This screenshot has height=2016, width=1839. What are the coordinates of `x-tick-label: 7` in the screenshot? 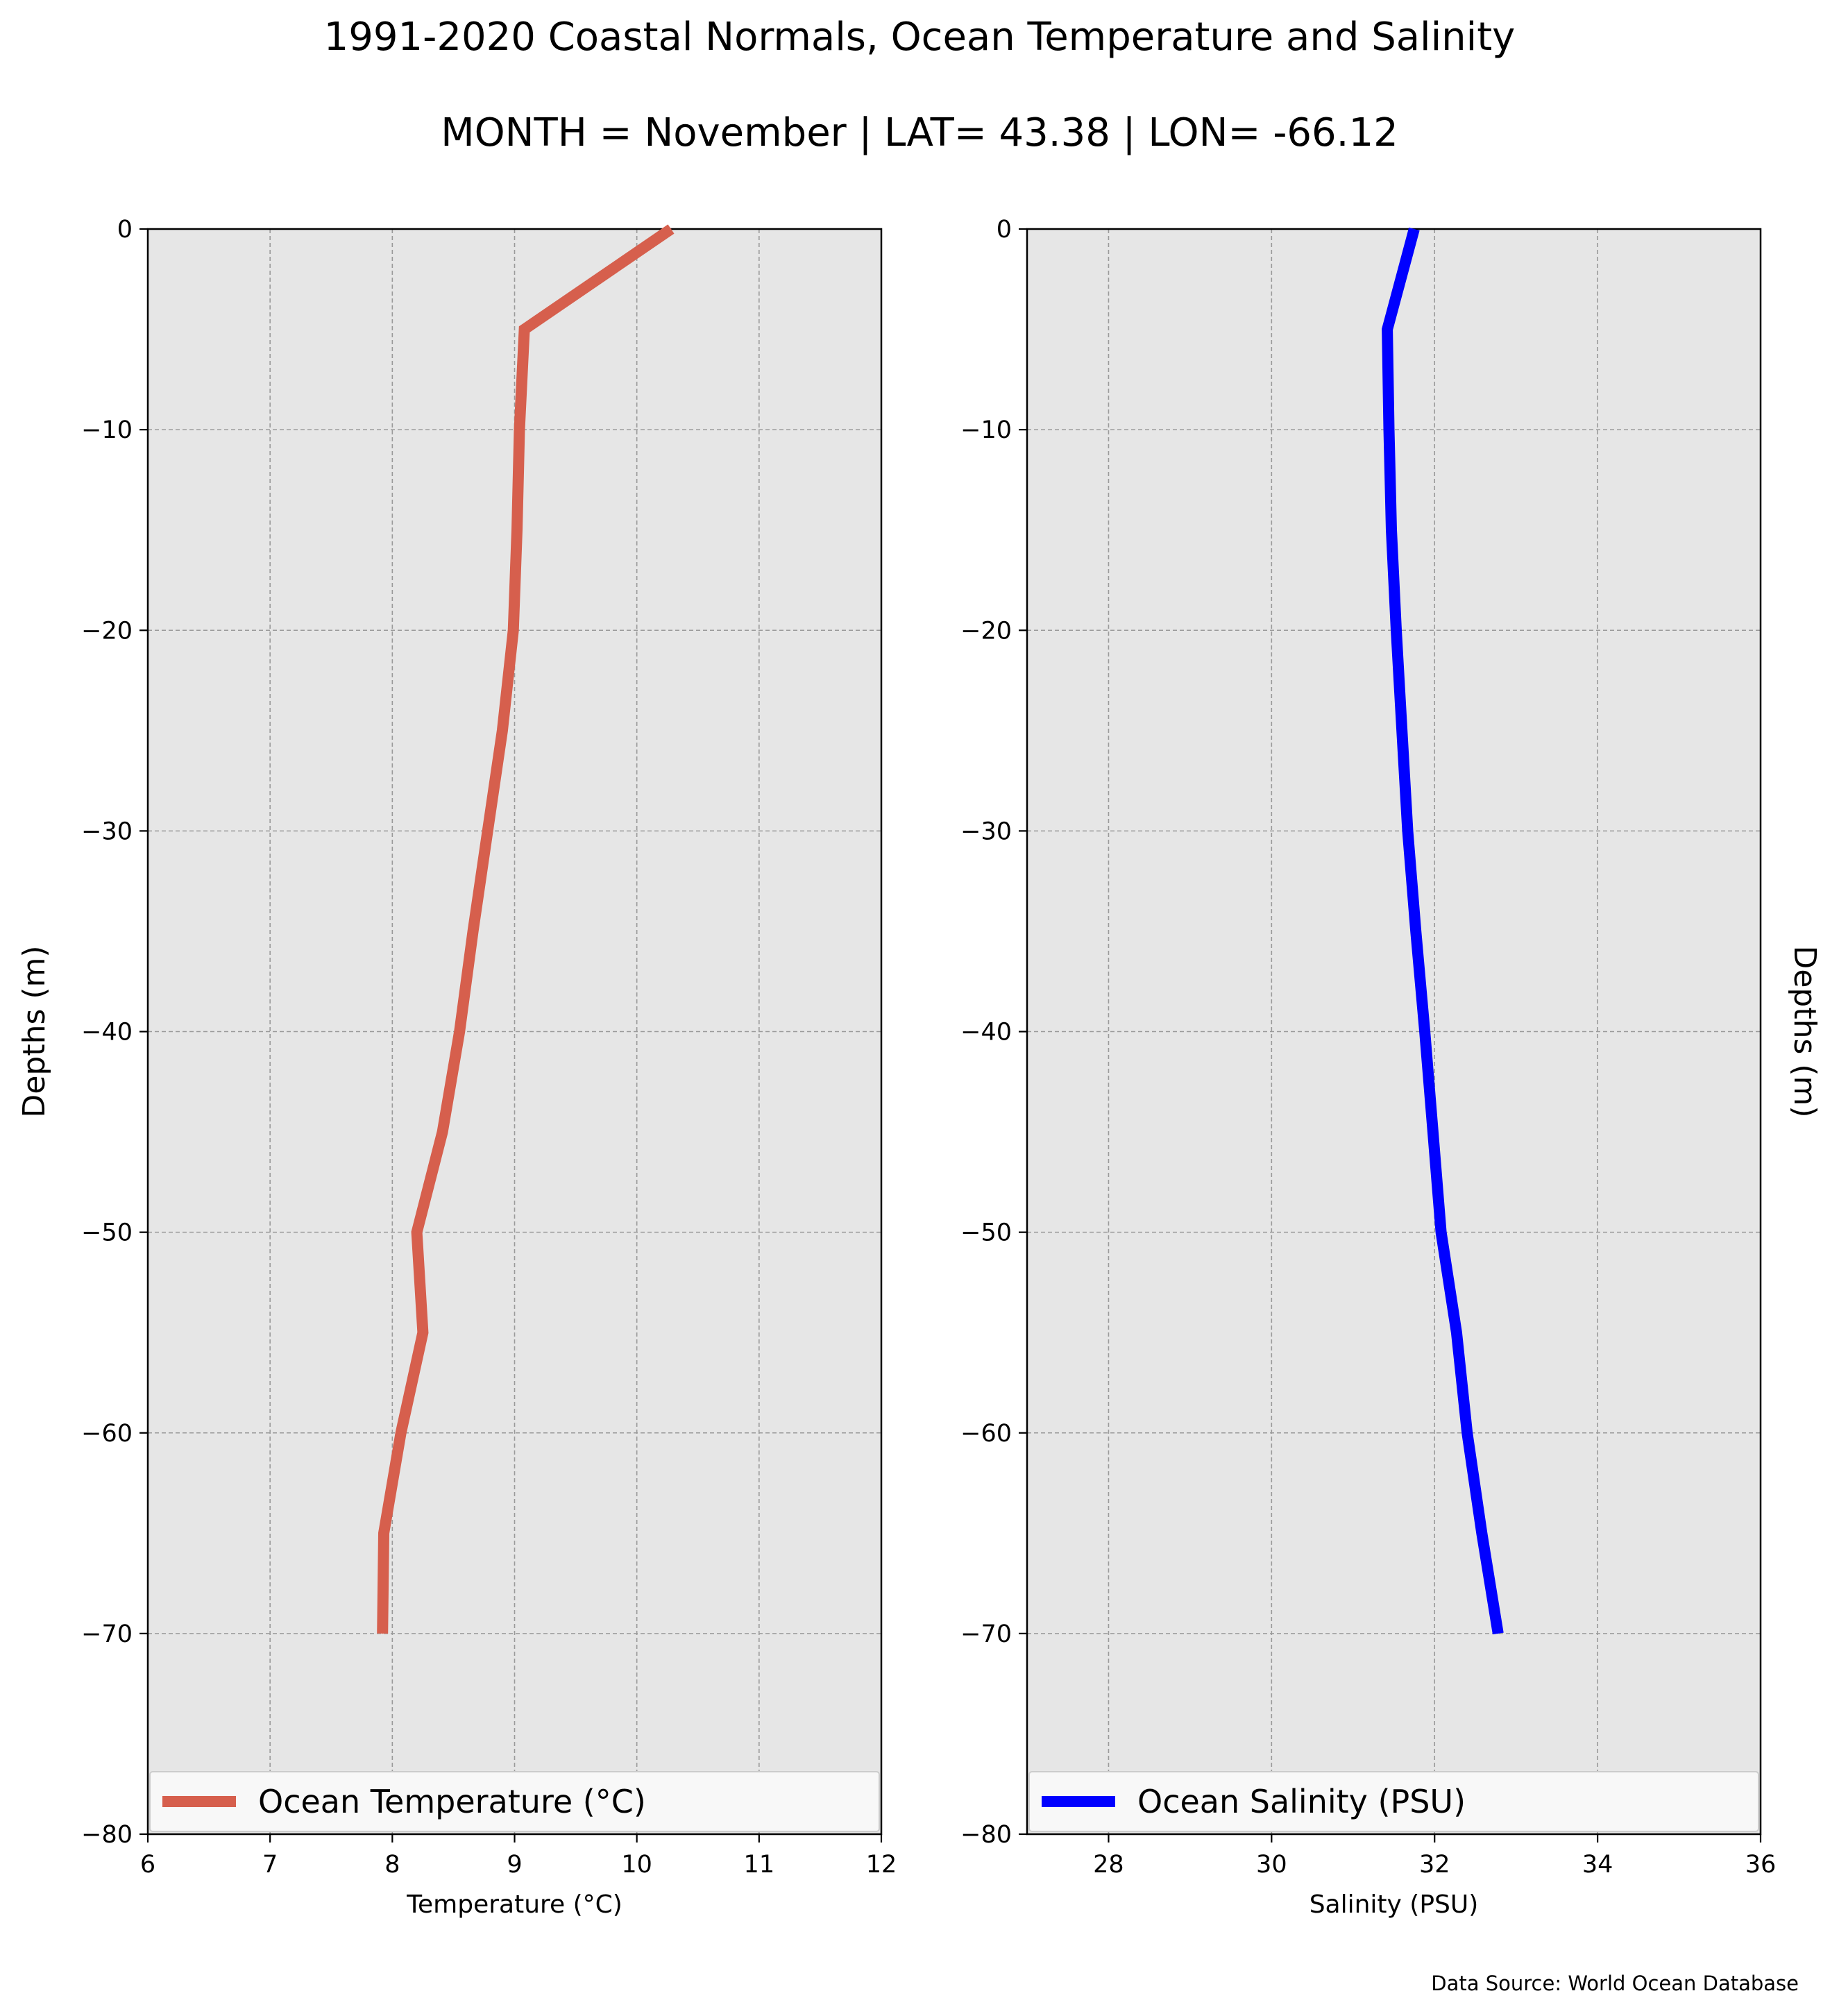 It's located at (270, 1865).